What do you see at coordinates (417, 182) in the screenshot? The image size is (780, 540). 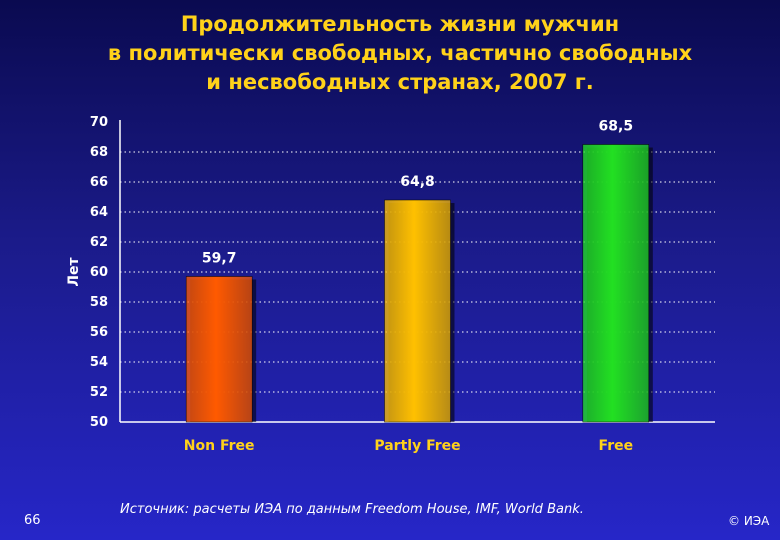 I see `data-label-1: 64,8` at bounding box center [417, 182].